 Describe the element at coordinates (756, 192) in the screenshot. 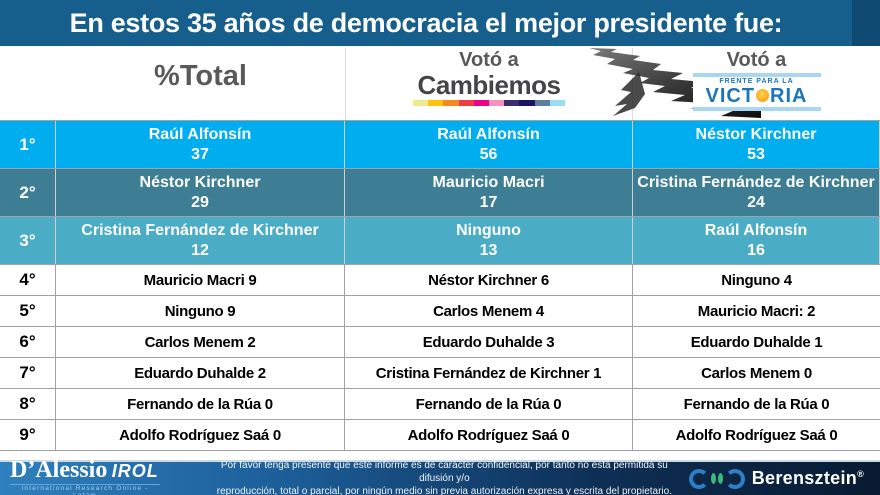

I see `cell-victoria: Cristina Fernández de Kirchner 24` at that location.